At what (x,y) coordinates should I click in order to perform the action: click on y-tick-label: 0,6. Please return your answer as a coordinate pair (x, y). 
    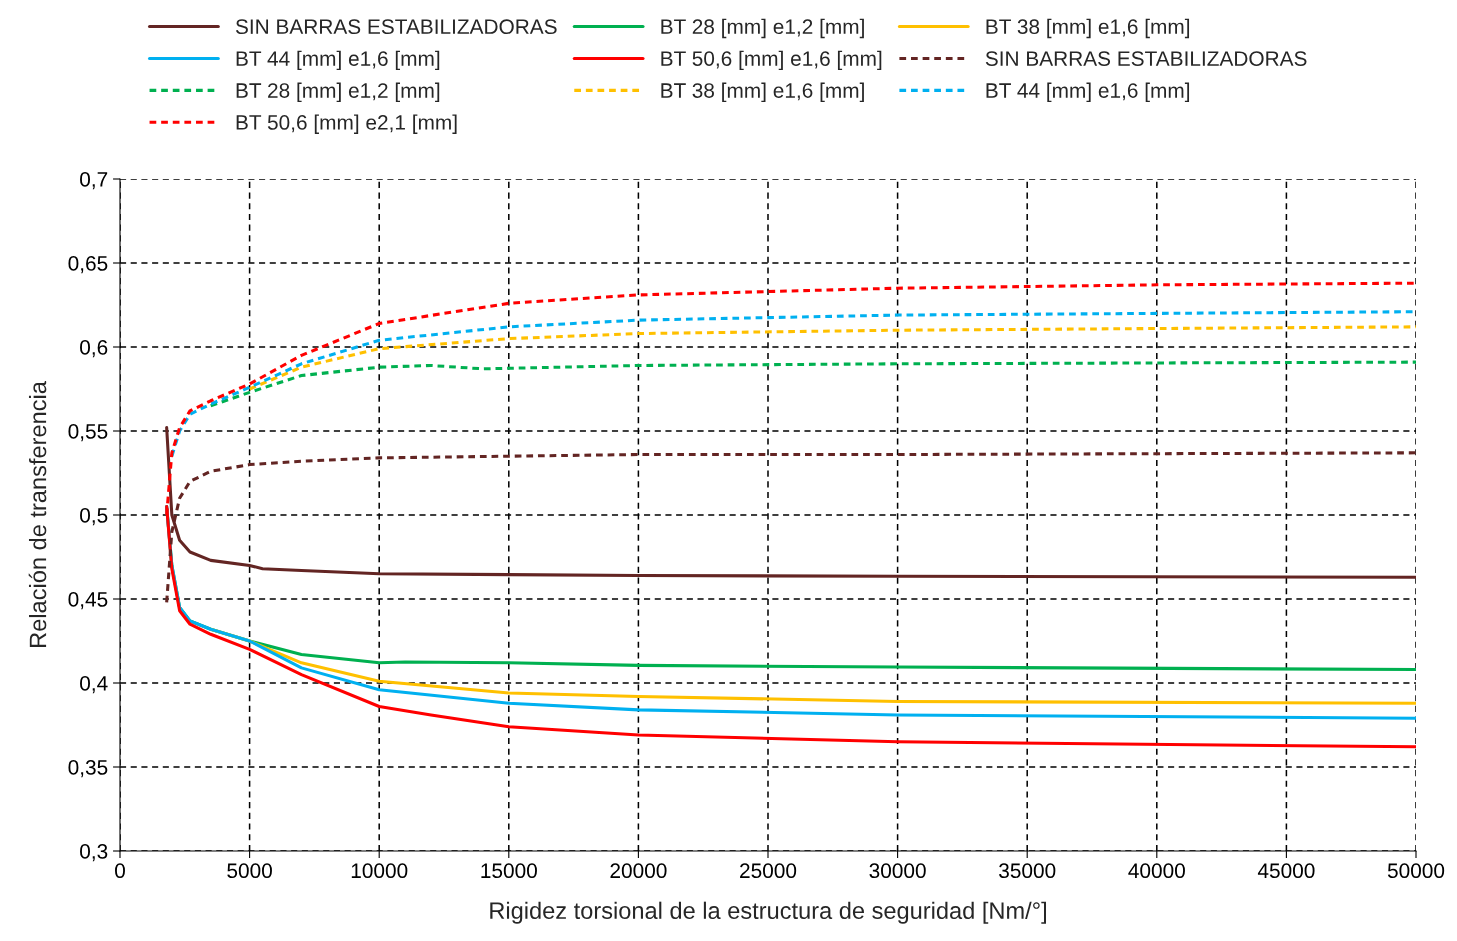
    Looking at the image, I should click on (94, 349).